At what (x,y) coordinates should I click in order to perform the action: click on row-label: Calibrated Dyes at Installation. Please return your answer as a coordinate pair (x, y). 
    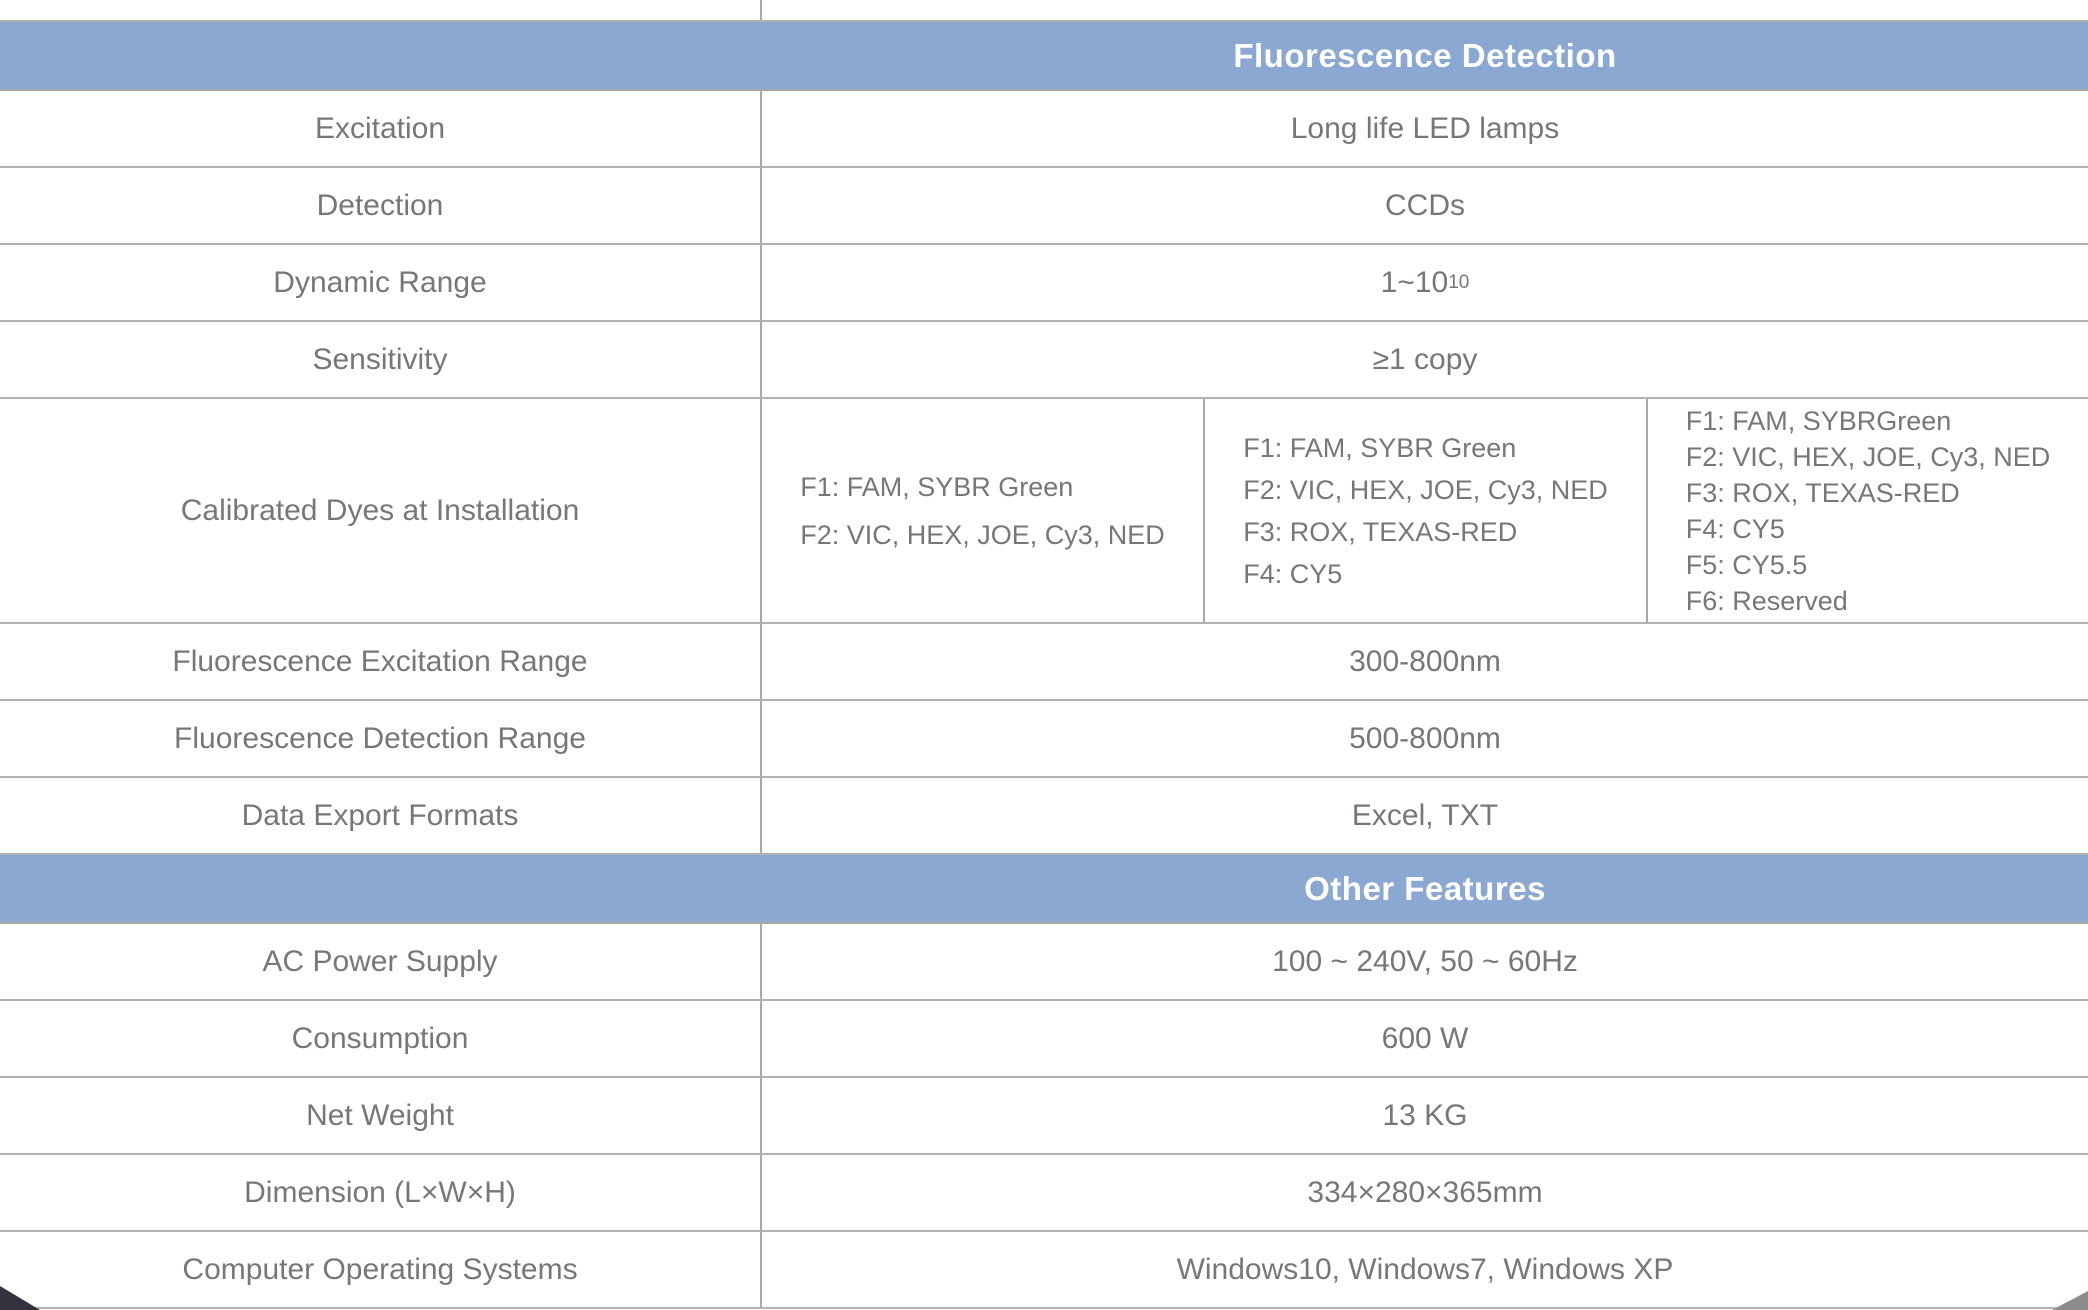
    Looking at the image, I should click on (381, 510).